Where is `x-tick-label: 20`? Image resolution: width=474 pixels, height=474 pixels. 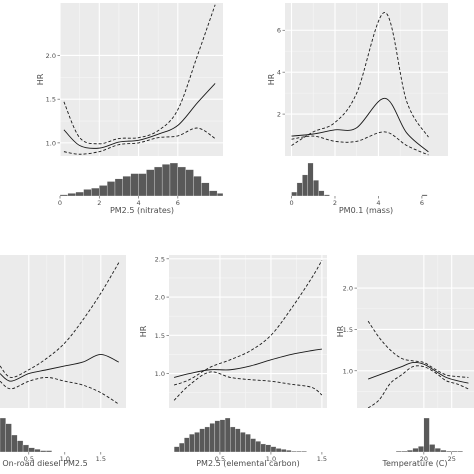 x-tick-label: 20 is located at coordinates (424, 459).